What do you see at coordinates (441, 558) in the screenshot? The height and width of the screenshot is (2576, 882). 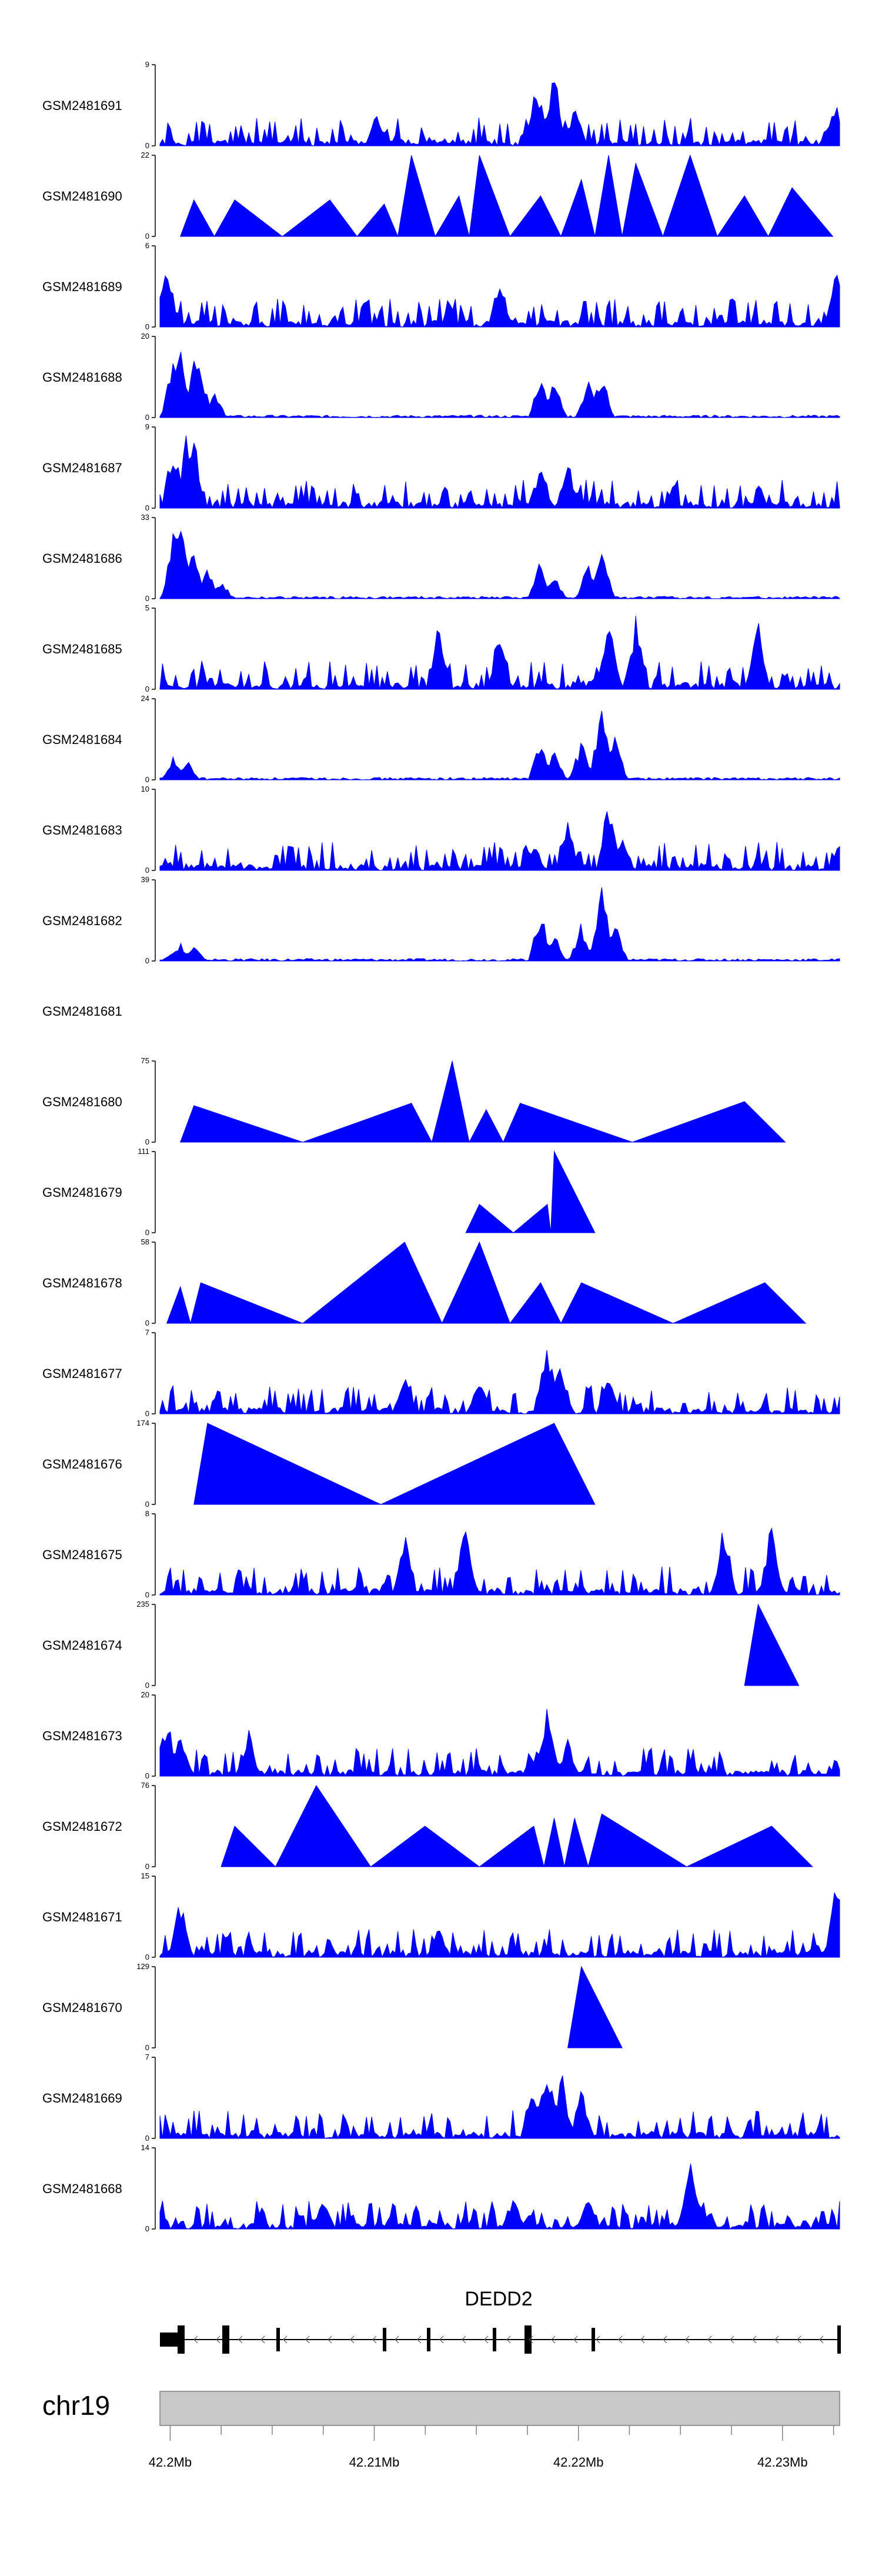 I see `track-GSM2481686: GSM2481686 33 0` at bounding box center [441, 558].